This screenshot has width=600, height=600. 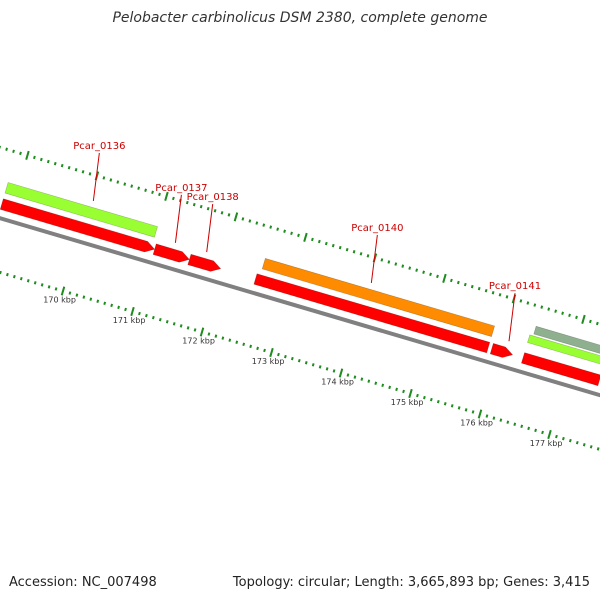 I want to click on gene-label: Pcar_0136, so click(x=99, y=146).